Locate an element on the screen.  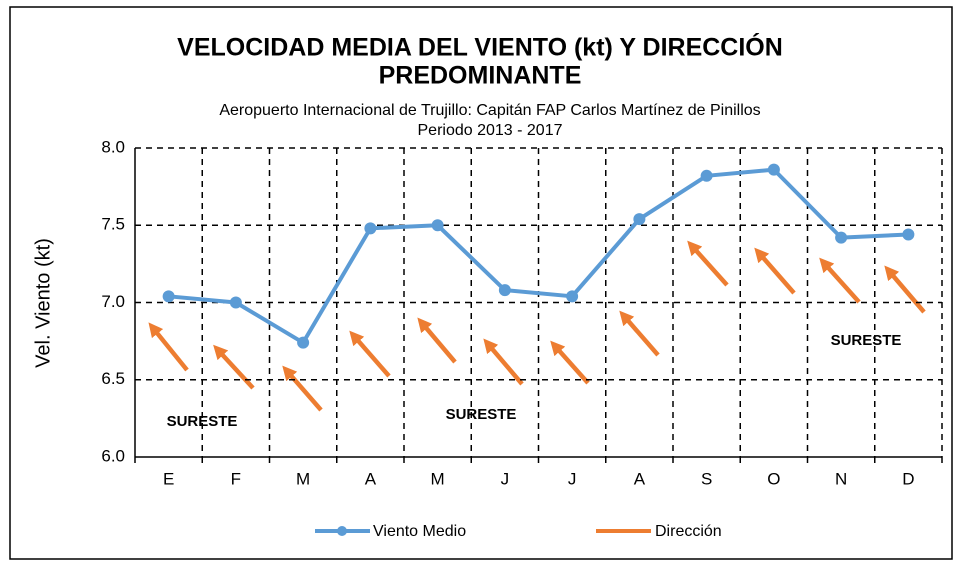
legend-label: Viento Medio is located at coordinates (419, 531).